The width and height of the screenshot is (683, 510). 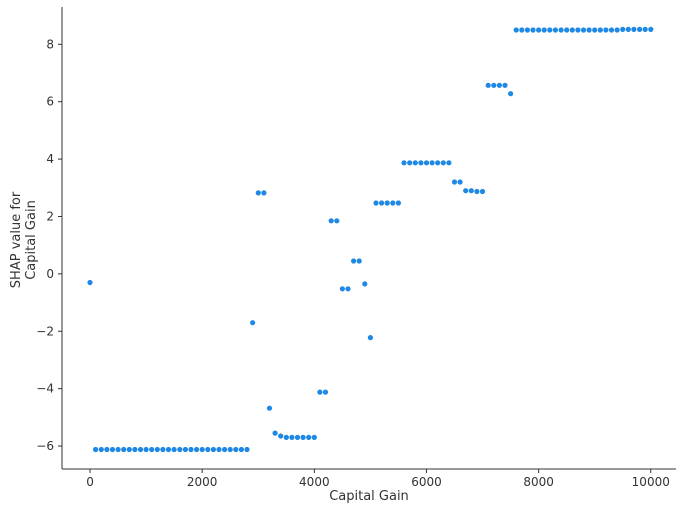 What do you see at coordinates (202, 482) in the screenshot?
I see `x-tick-label: 2000` at bounding box center [202, 482].